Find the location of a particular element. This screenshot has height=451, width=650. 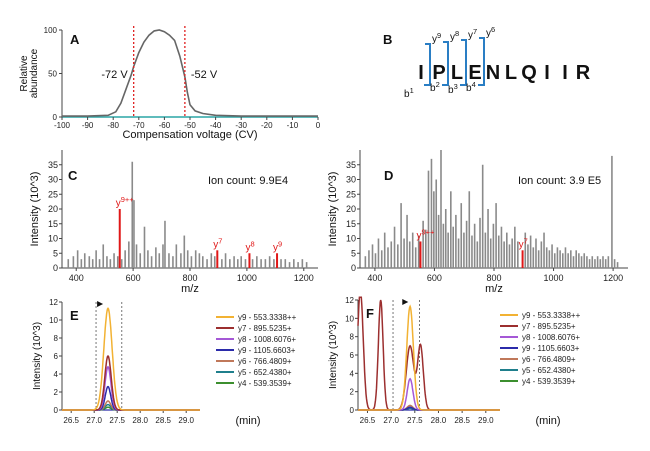

x-tick-label: -100 is located at coordinates (62, 125).